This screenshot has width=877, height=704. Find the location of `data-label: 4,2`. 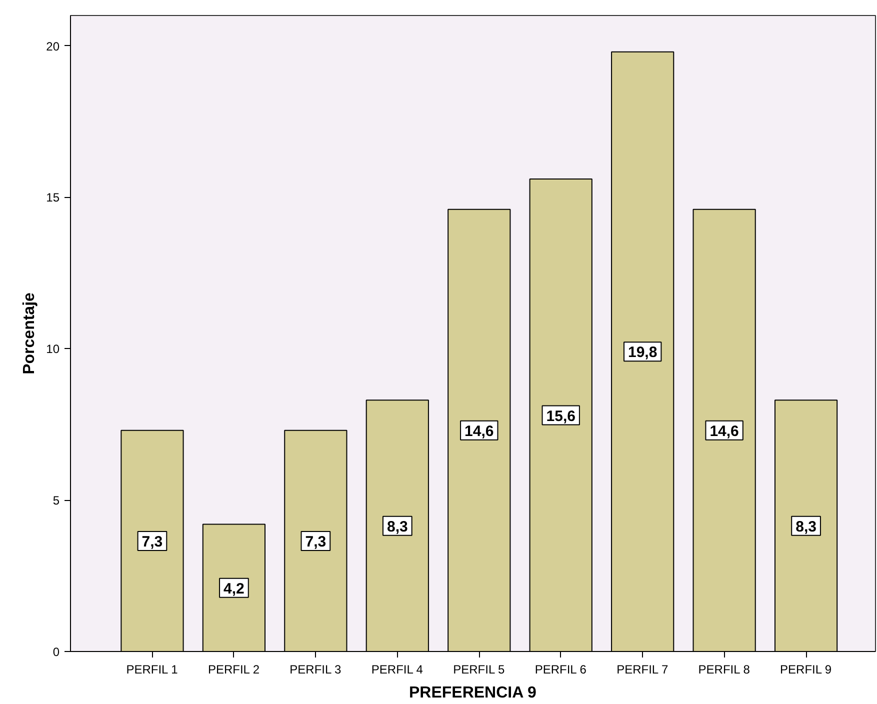

data-label: 4,2 is located at coordinates (234, 589).